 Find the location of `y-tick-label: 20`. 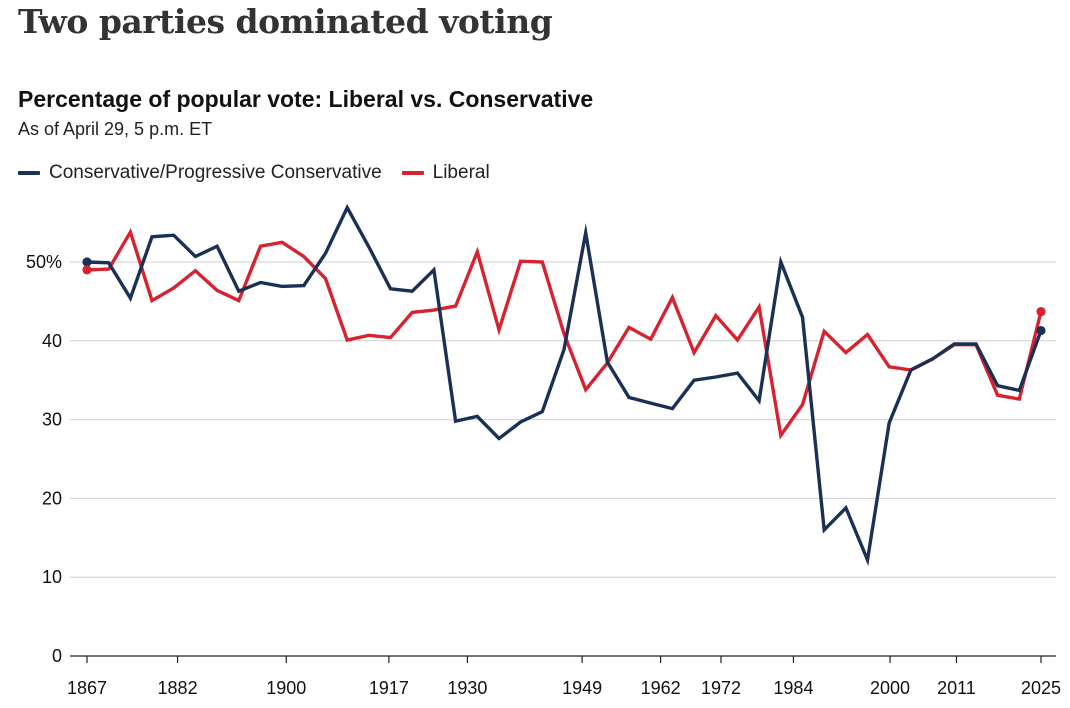

y-tick-label: 20 is located at coordinates (52, 498).